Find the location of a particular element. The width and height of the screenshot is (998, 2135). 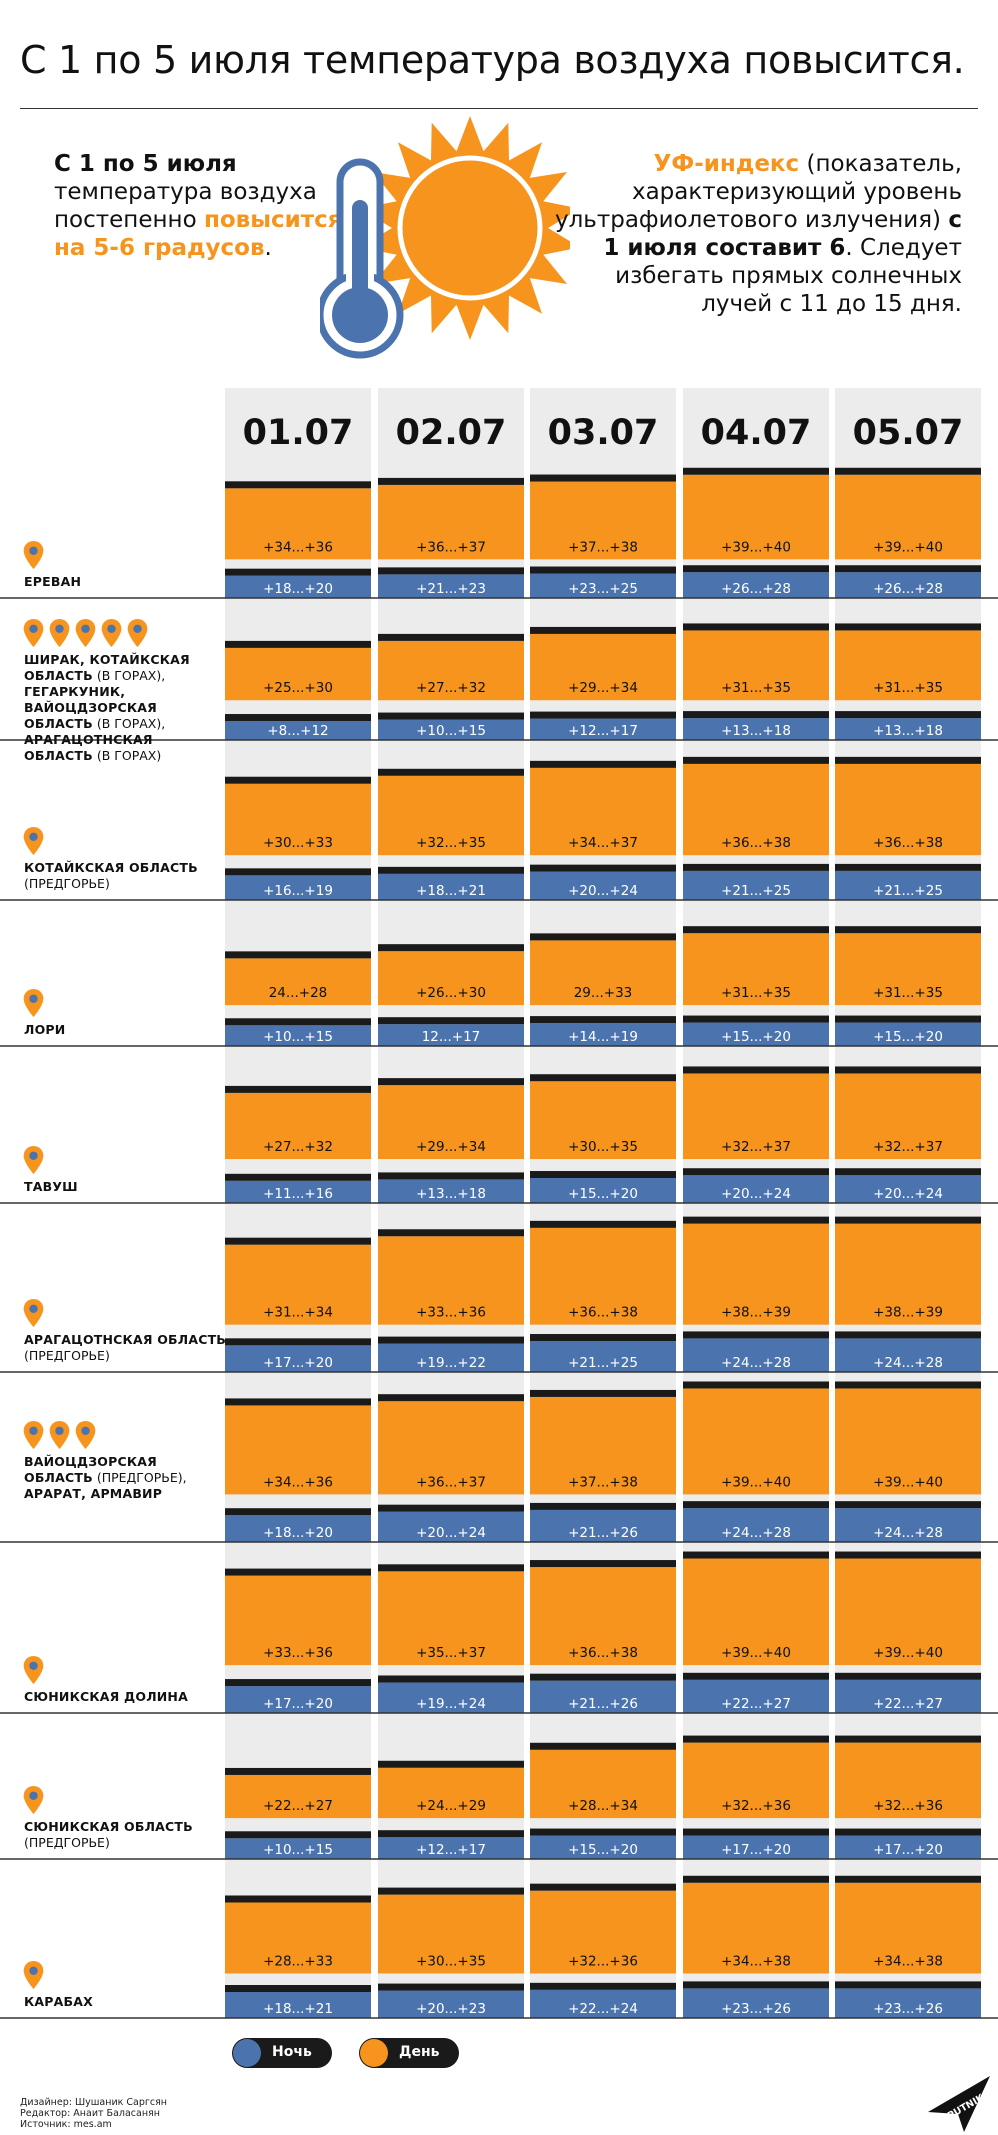

region-label-part: ГЕГАРКУНИК, ВАЙОЦДЗОРСКАЯ ОБЛАСТЬ is located at coordinates (90, 707).